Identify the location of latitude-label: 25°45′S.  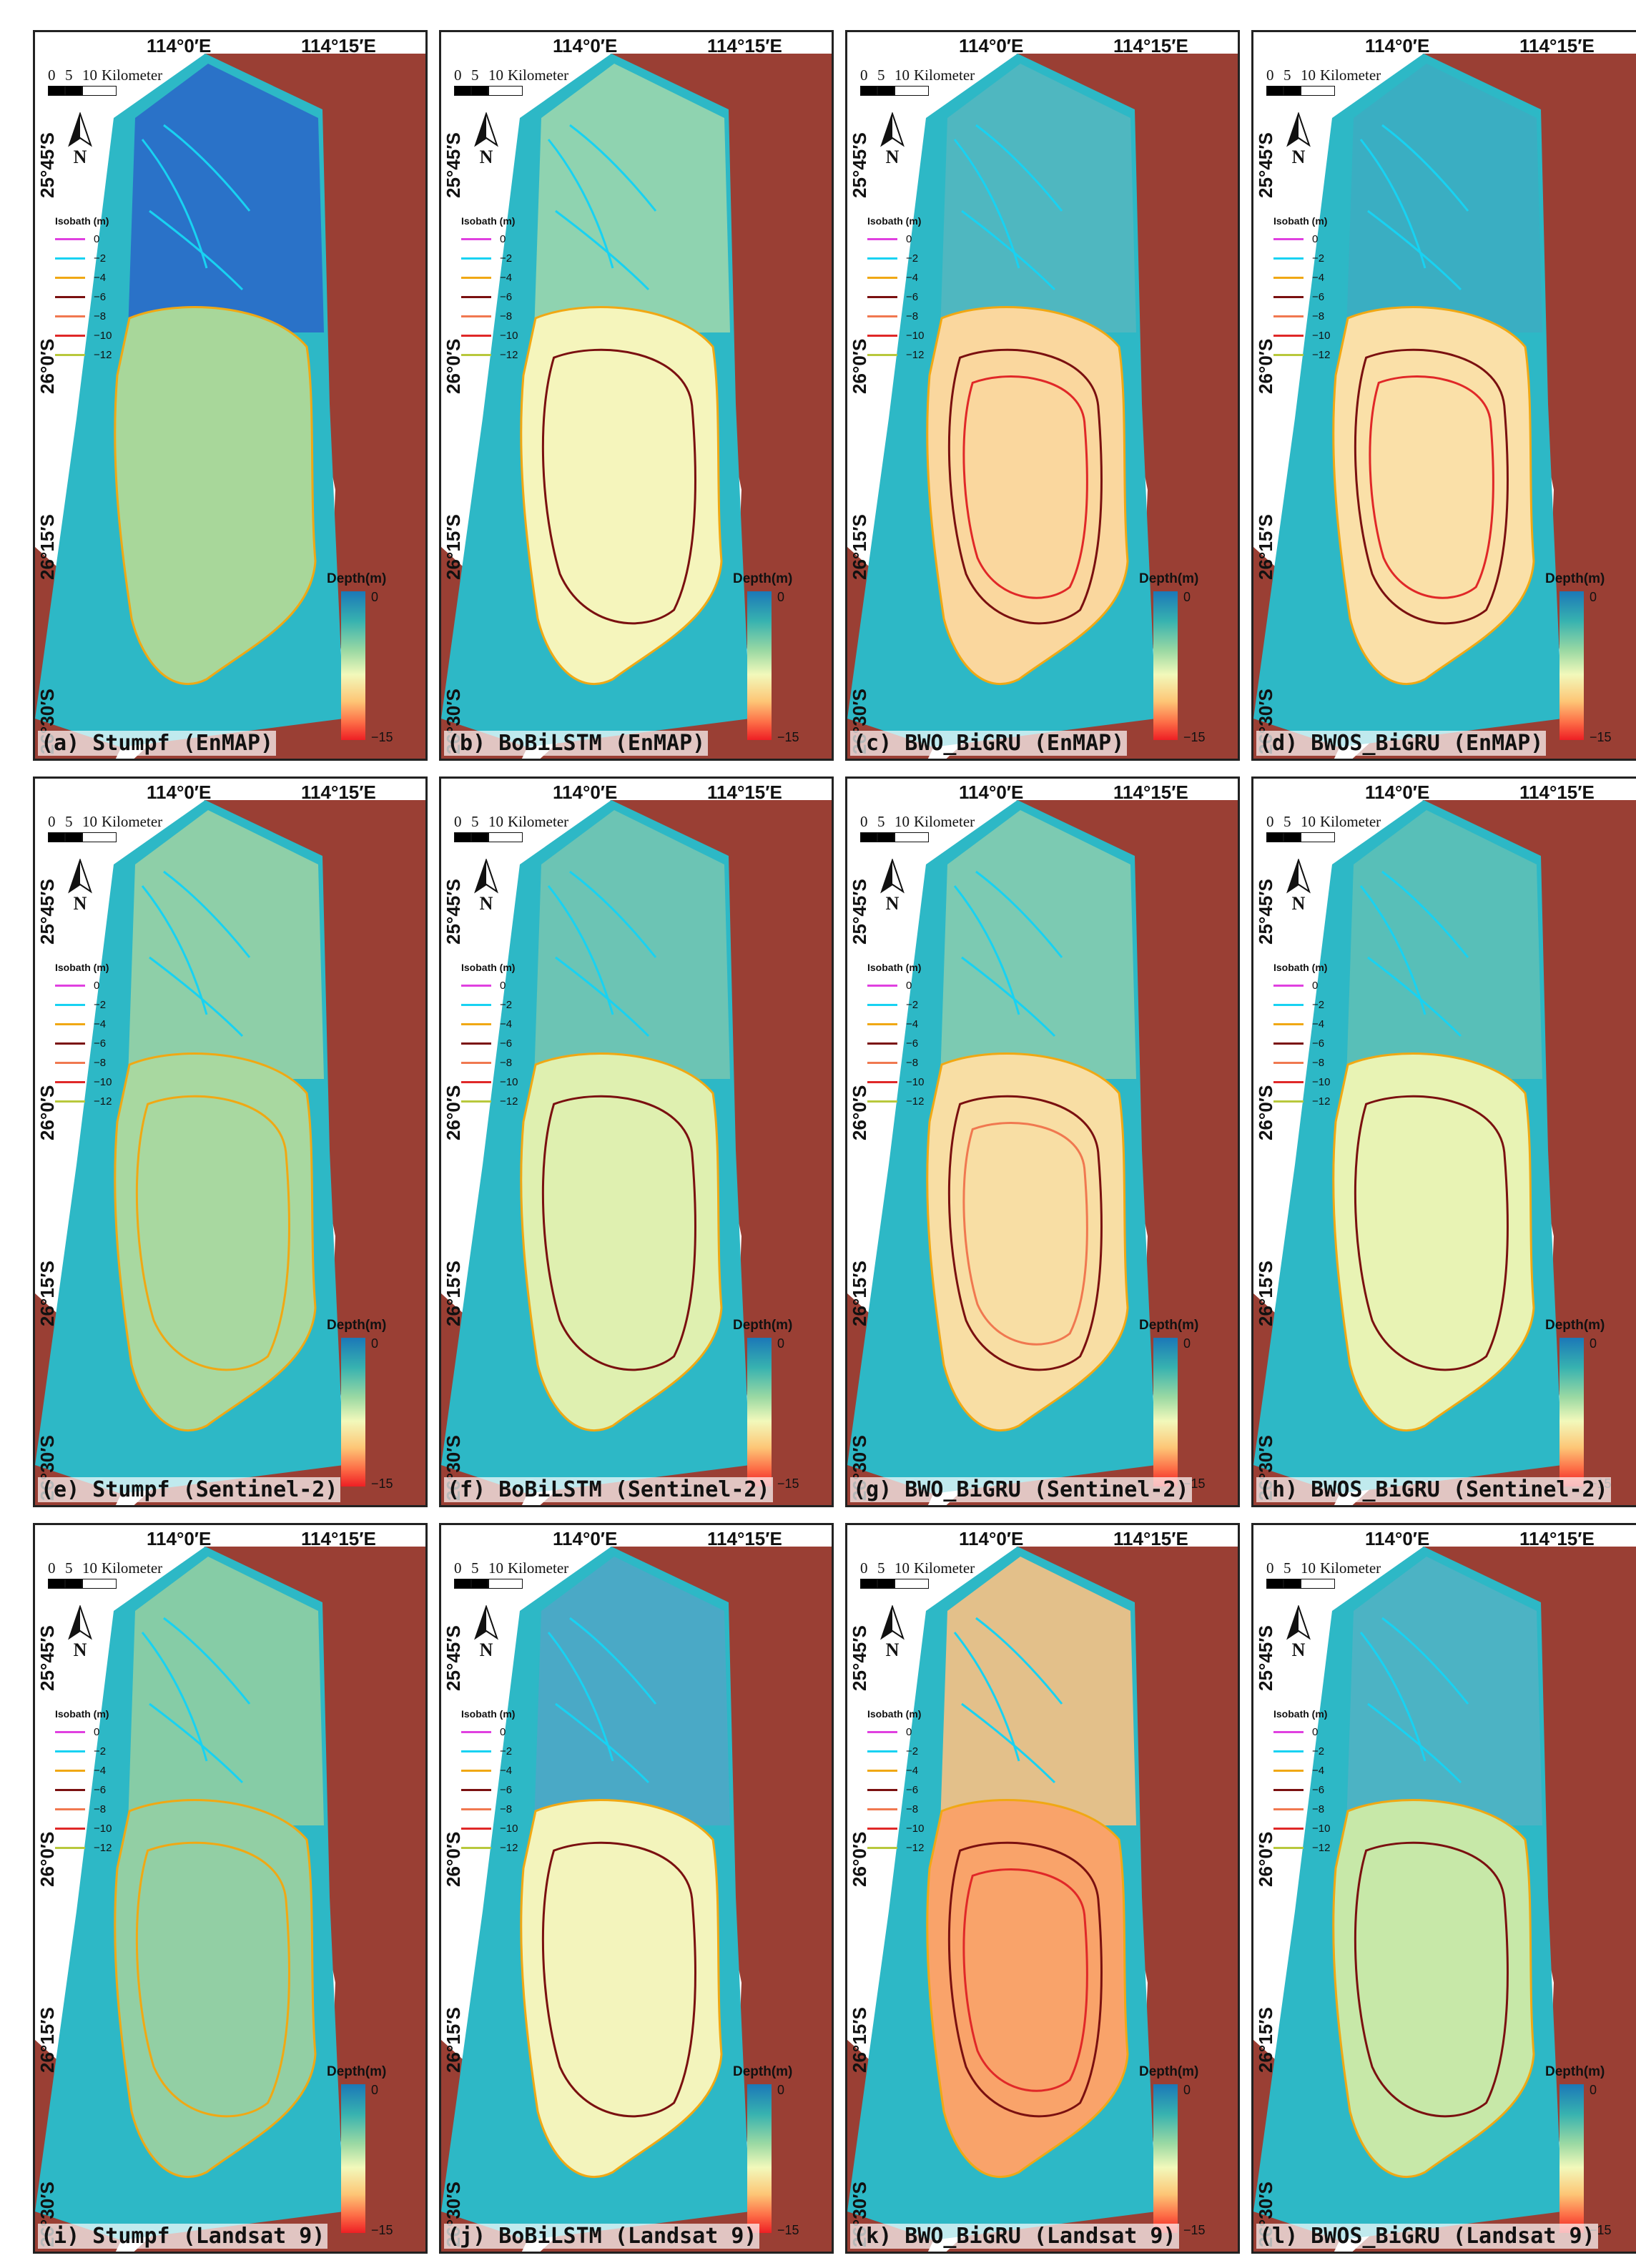
(1265, 165).